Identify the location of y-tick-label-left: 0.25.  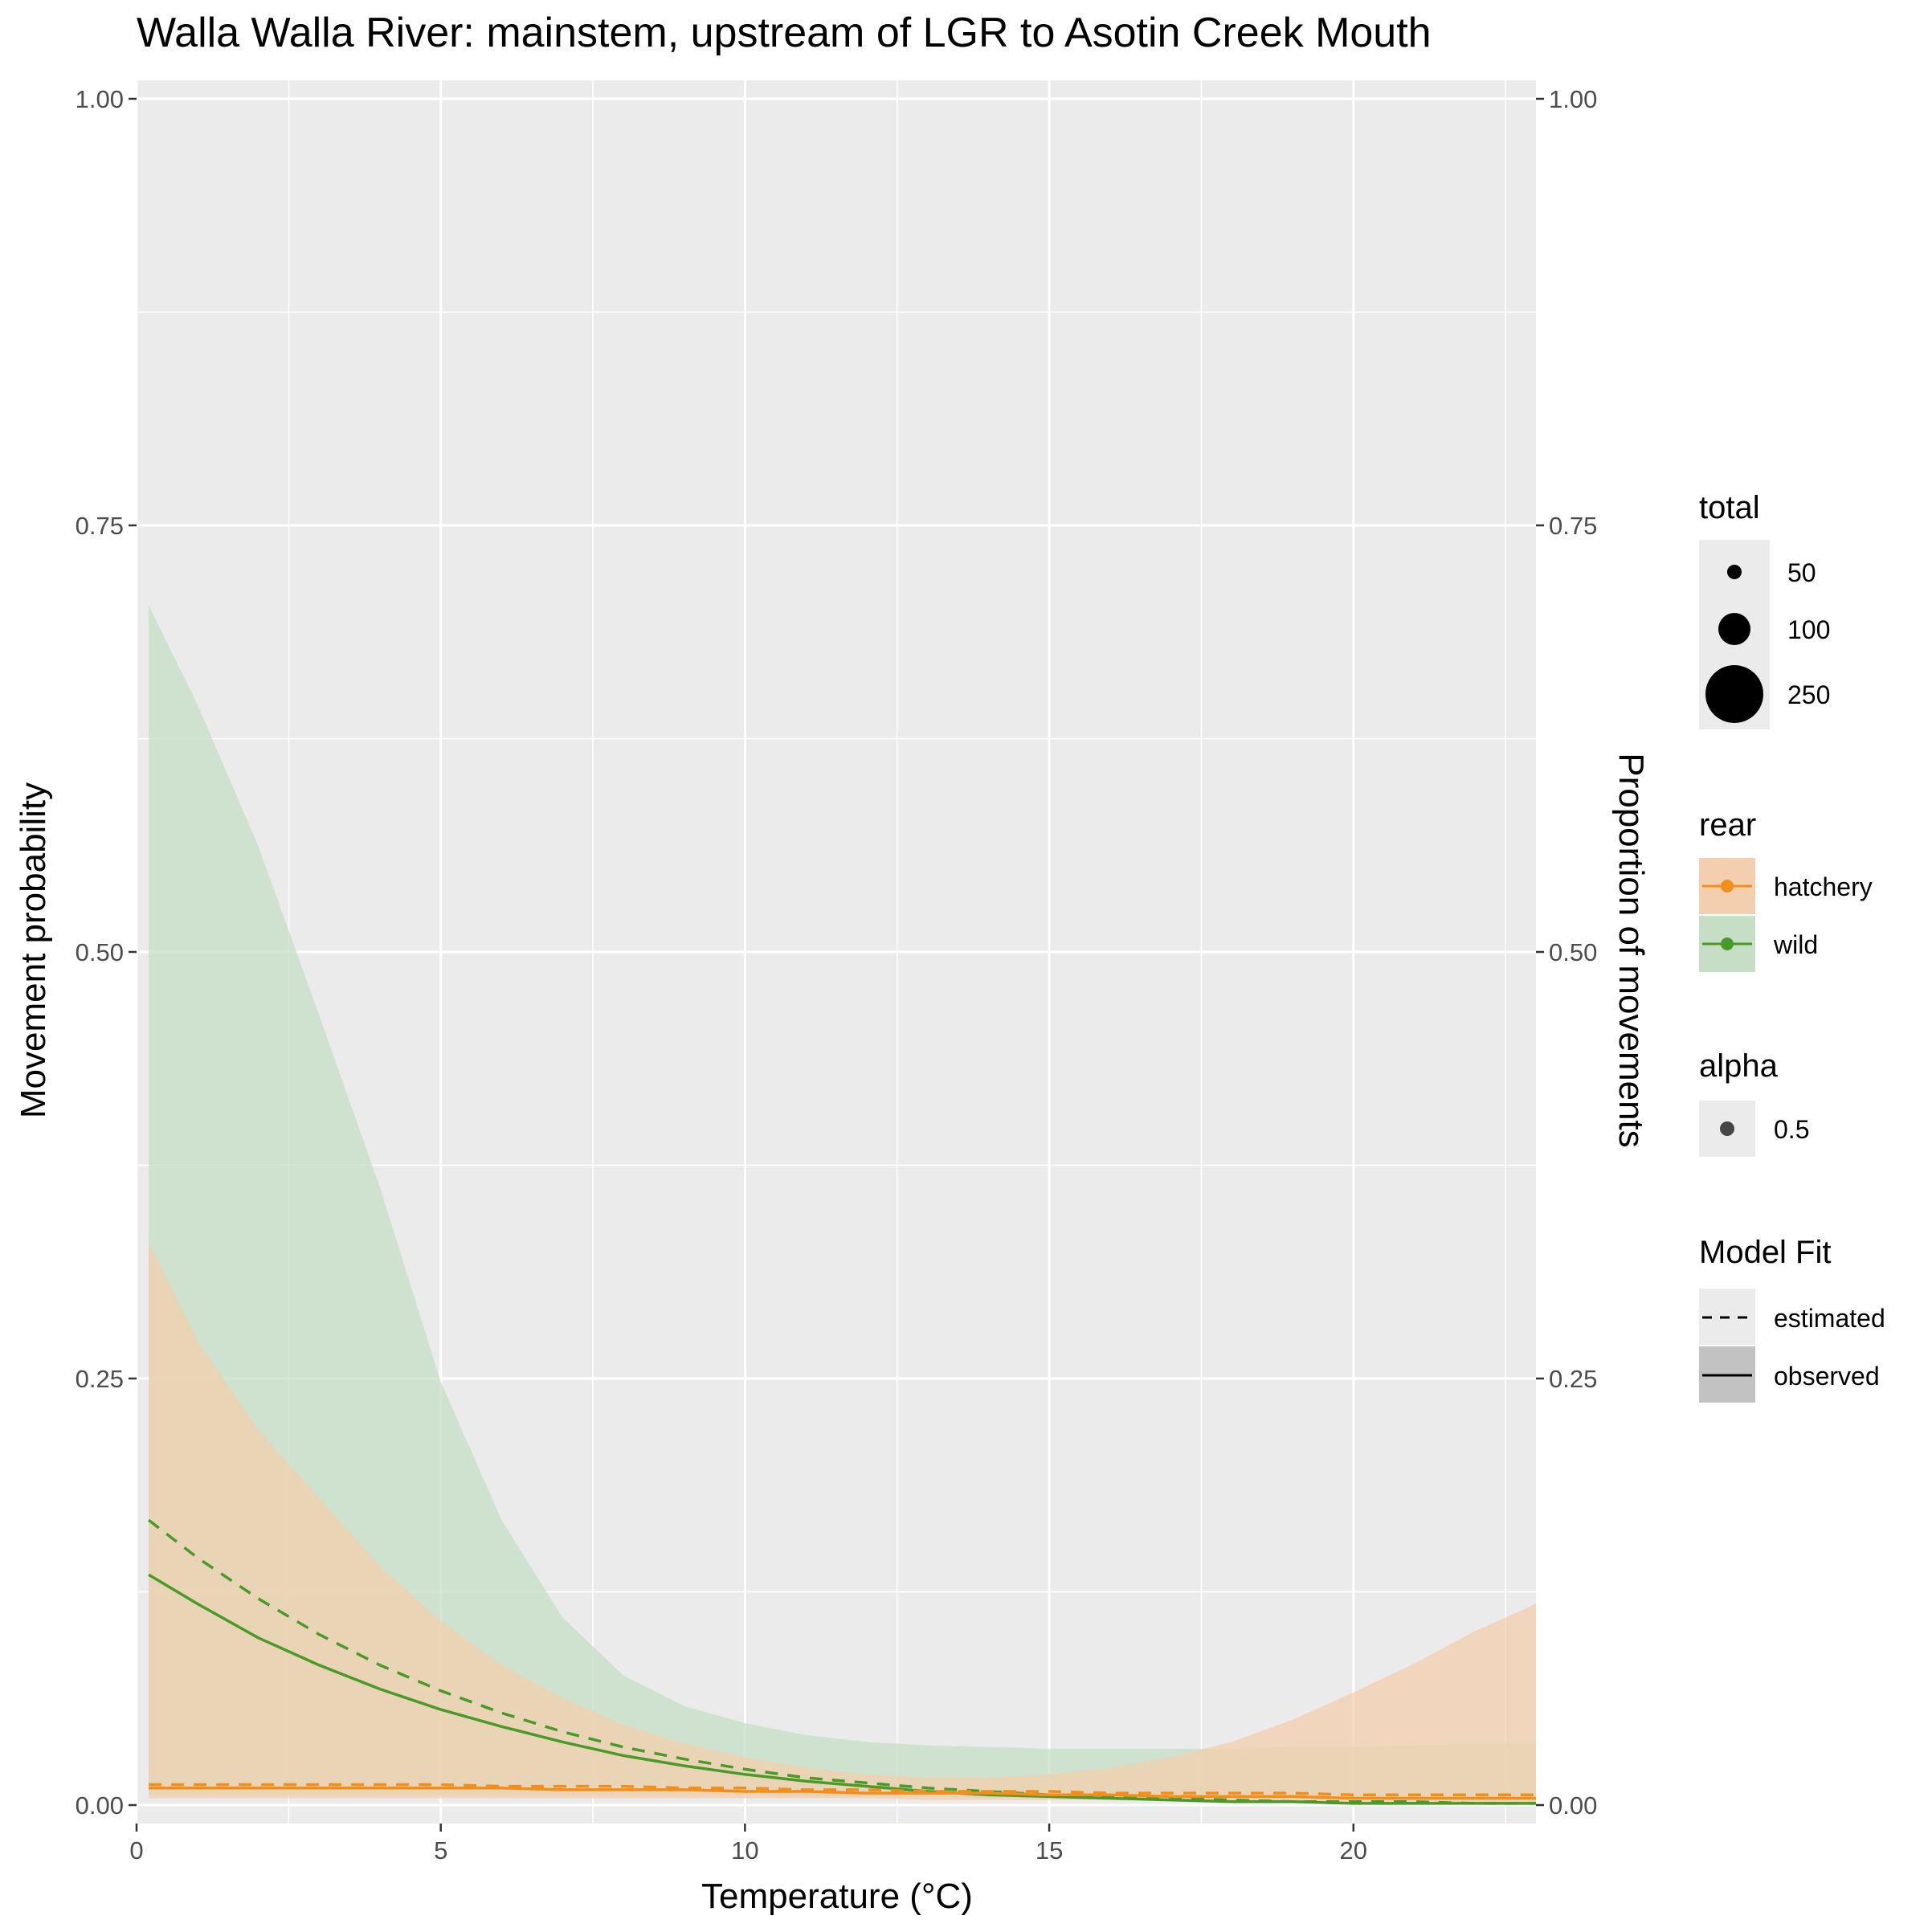
(100, 1379).